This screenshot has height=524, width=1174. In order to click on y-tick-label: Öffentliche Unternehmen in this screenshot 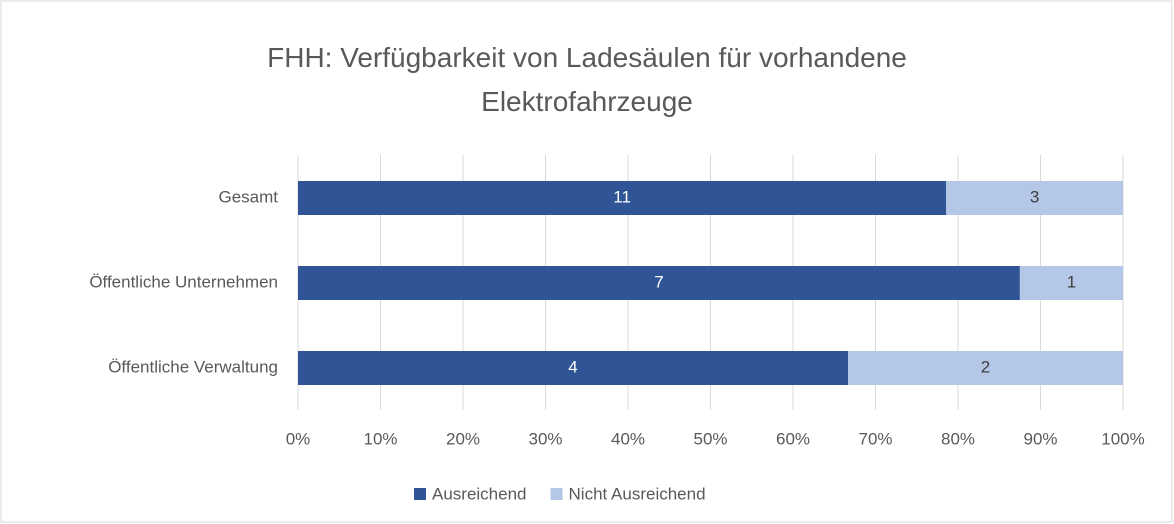, I will do `click(183, 281)`.